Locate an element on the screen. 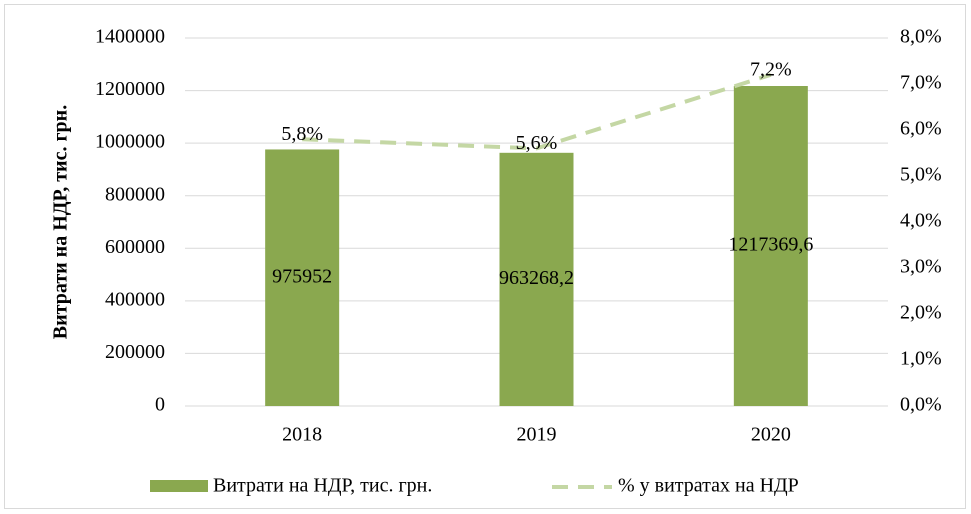 This screenshot has width=971, height=514. y-tick-label: 200000 is located at coordinates (135, 352).